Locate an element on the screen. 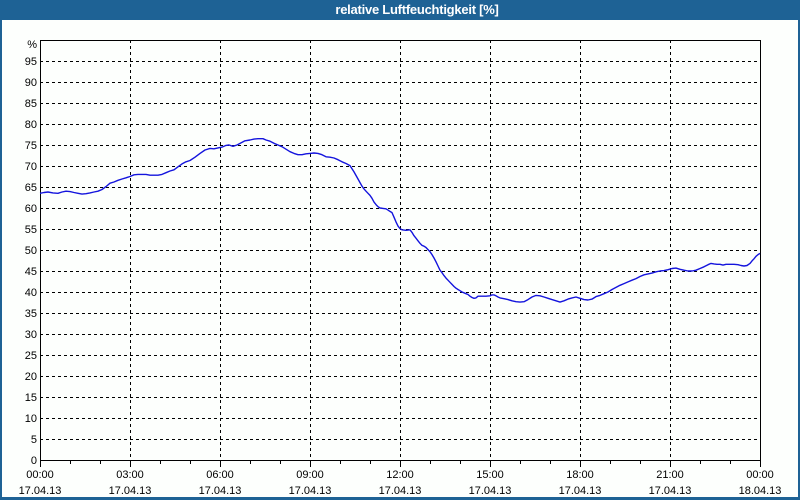 This screenshot has width=800, height=500. svg-text: 10 is located at coordinates (31, 419).